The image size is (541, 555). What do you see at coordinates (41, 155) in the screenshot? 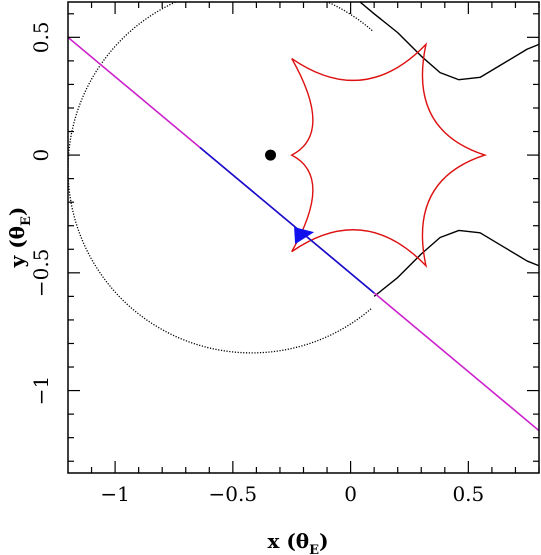
I see `y-tick-label: 0` at bounding box center [41, 155].